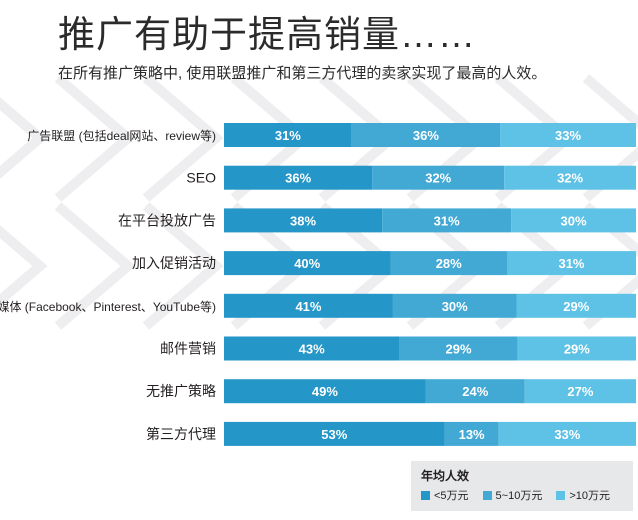  I want to click on bar-row: 邮件营销 43% 29% 29%, so click(398, 348).